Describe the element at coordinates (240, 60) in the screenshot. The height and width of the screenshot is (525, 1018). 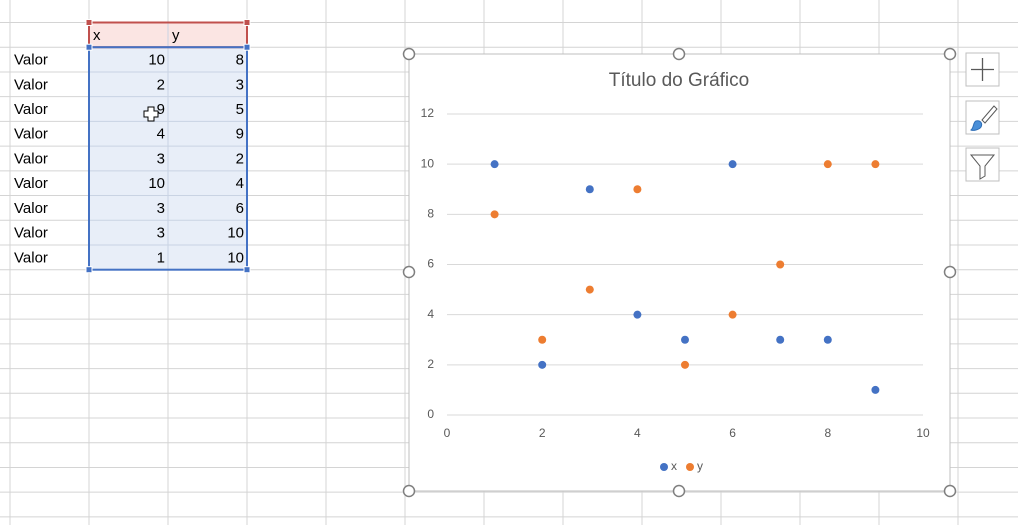
I see `value-cell: 8` at that location.